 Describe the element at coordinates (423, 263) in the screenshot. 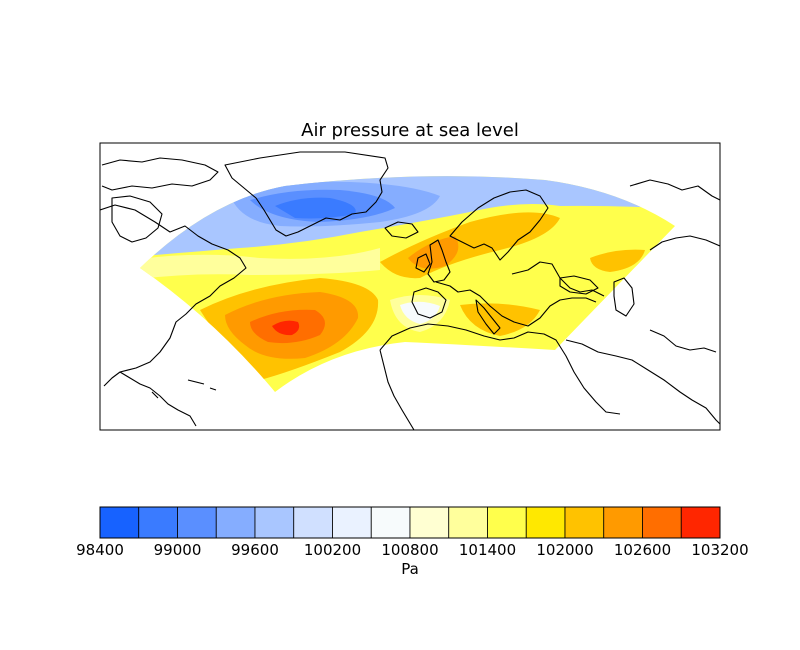

I see `coastline-ireland` at that location.